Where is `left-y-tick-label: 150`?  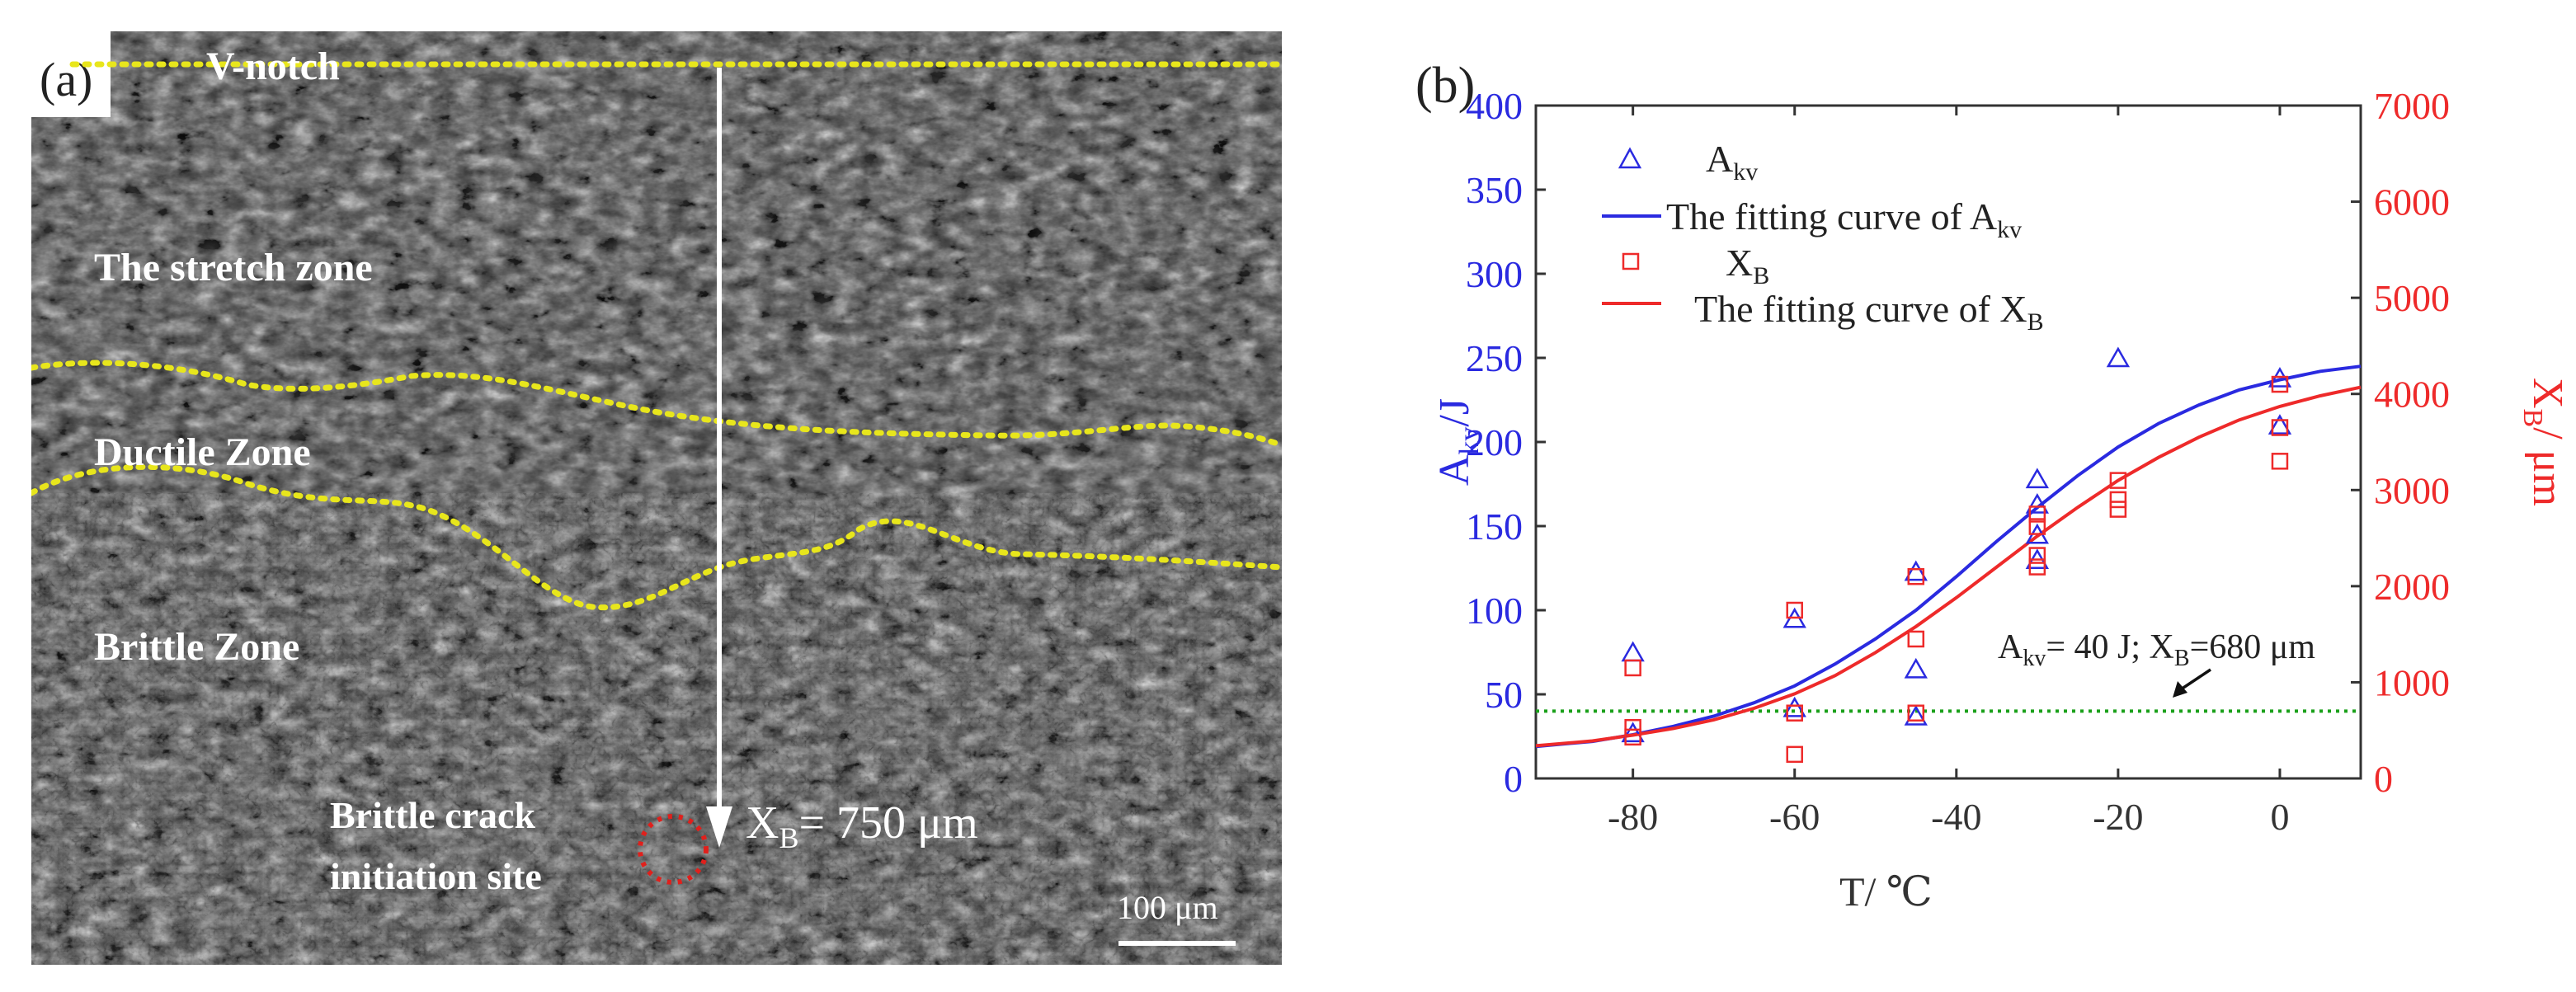 left-y-tick-label: 150 is located at coordinates (1494, 526).